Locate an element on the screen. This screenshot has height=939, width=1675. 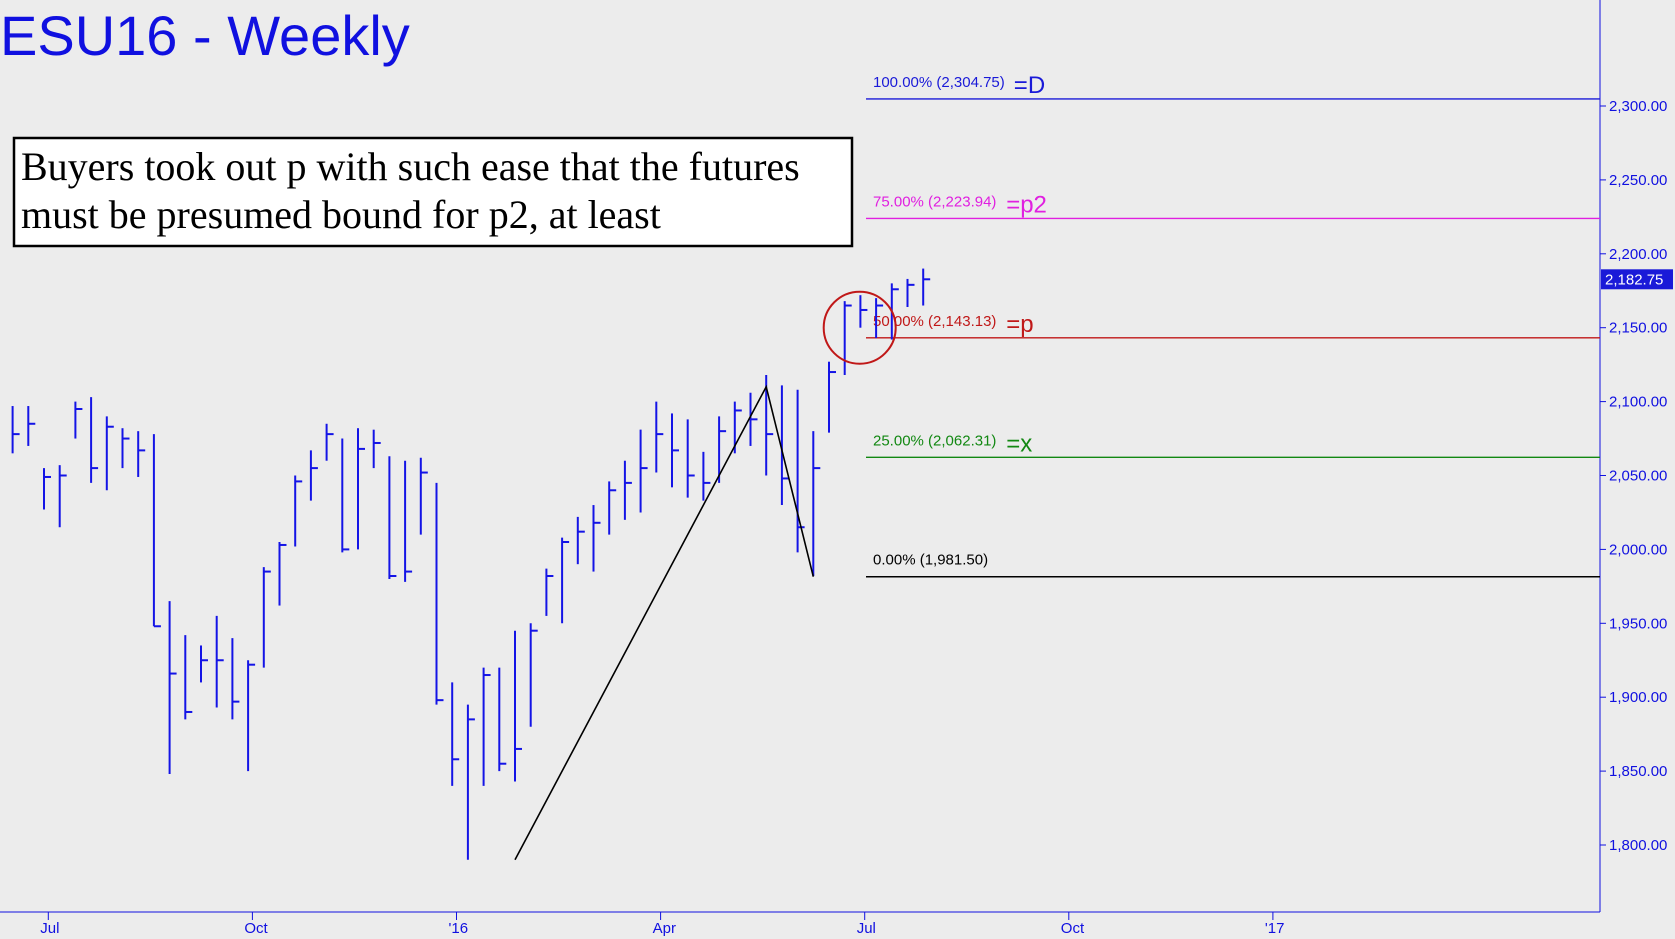
y-tick-label: 1,900.00 is located at coordinates (1638, 697).